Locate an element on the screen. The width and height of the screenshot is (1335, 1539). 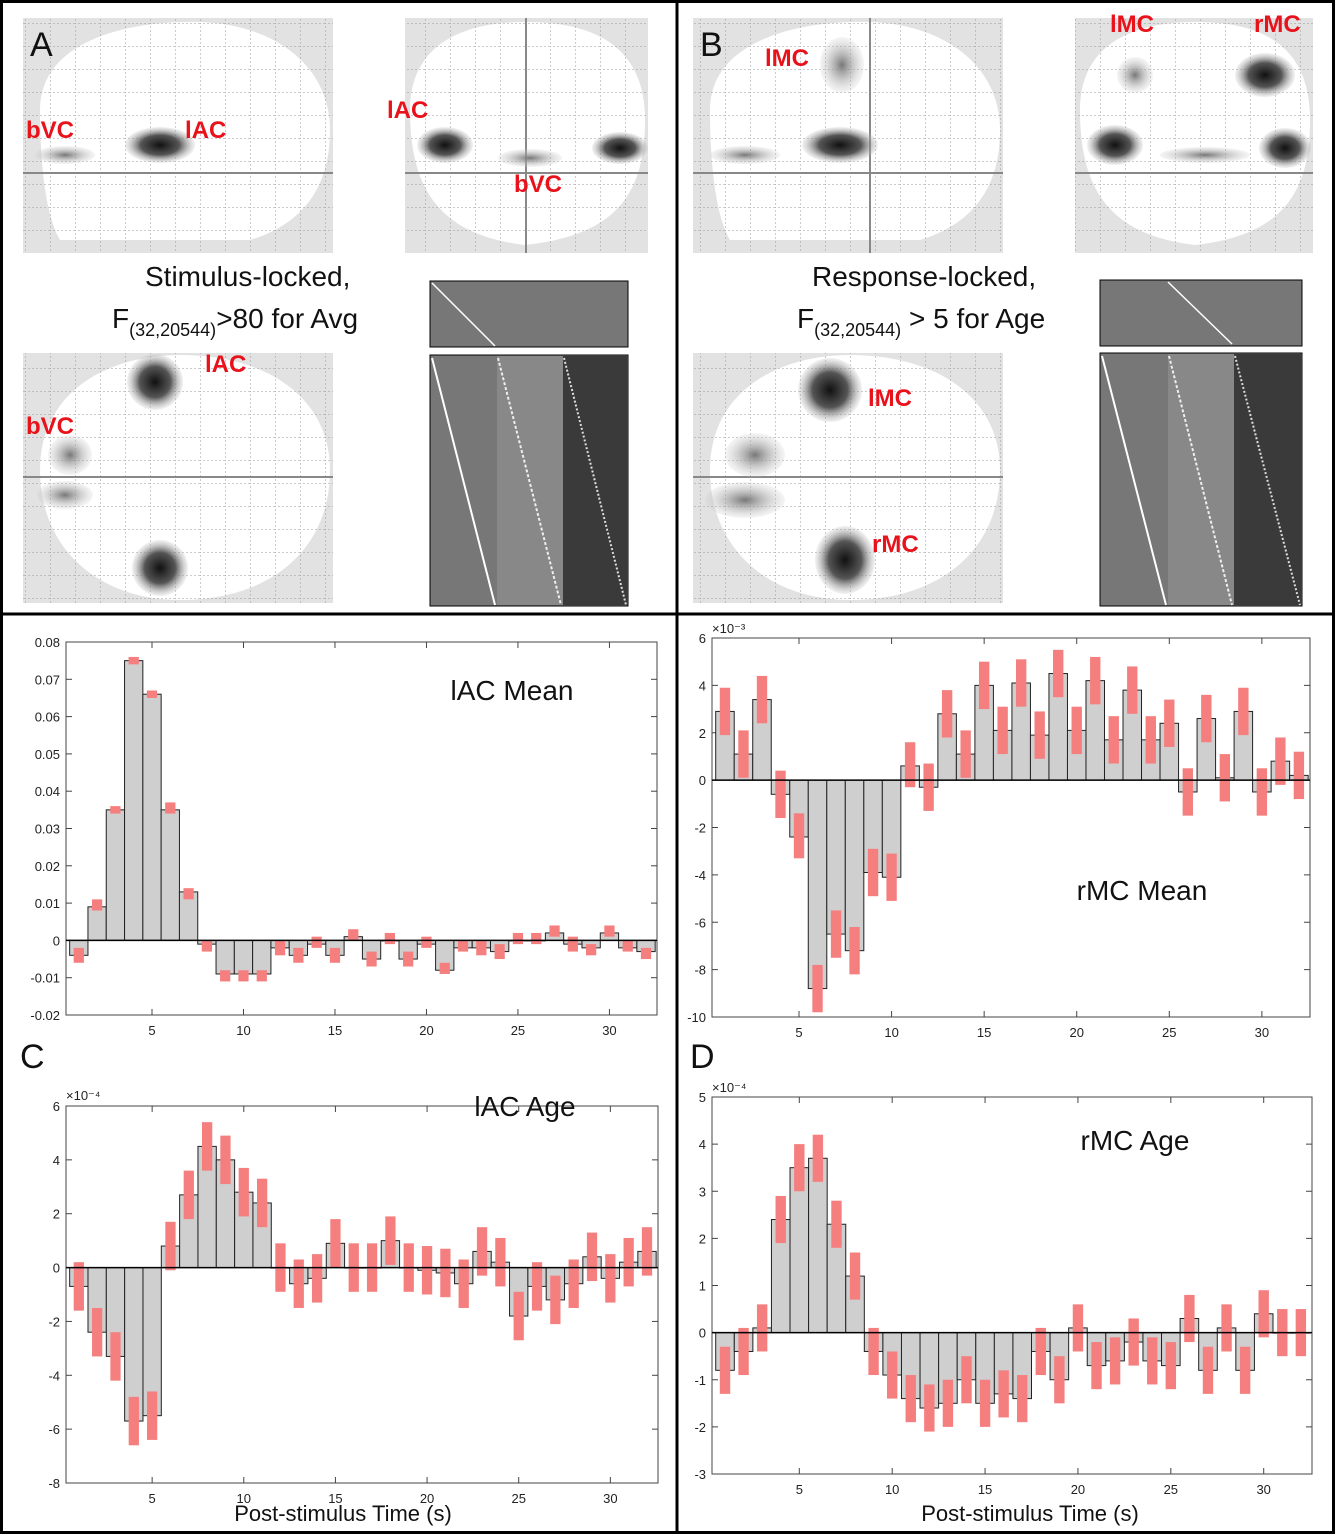
y-tick-label: -2 is located at coordinates (700, 828).